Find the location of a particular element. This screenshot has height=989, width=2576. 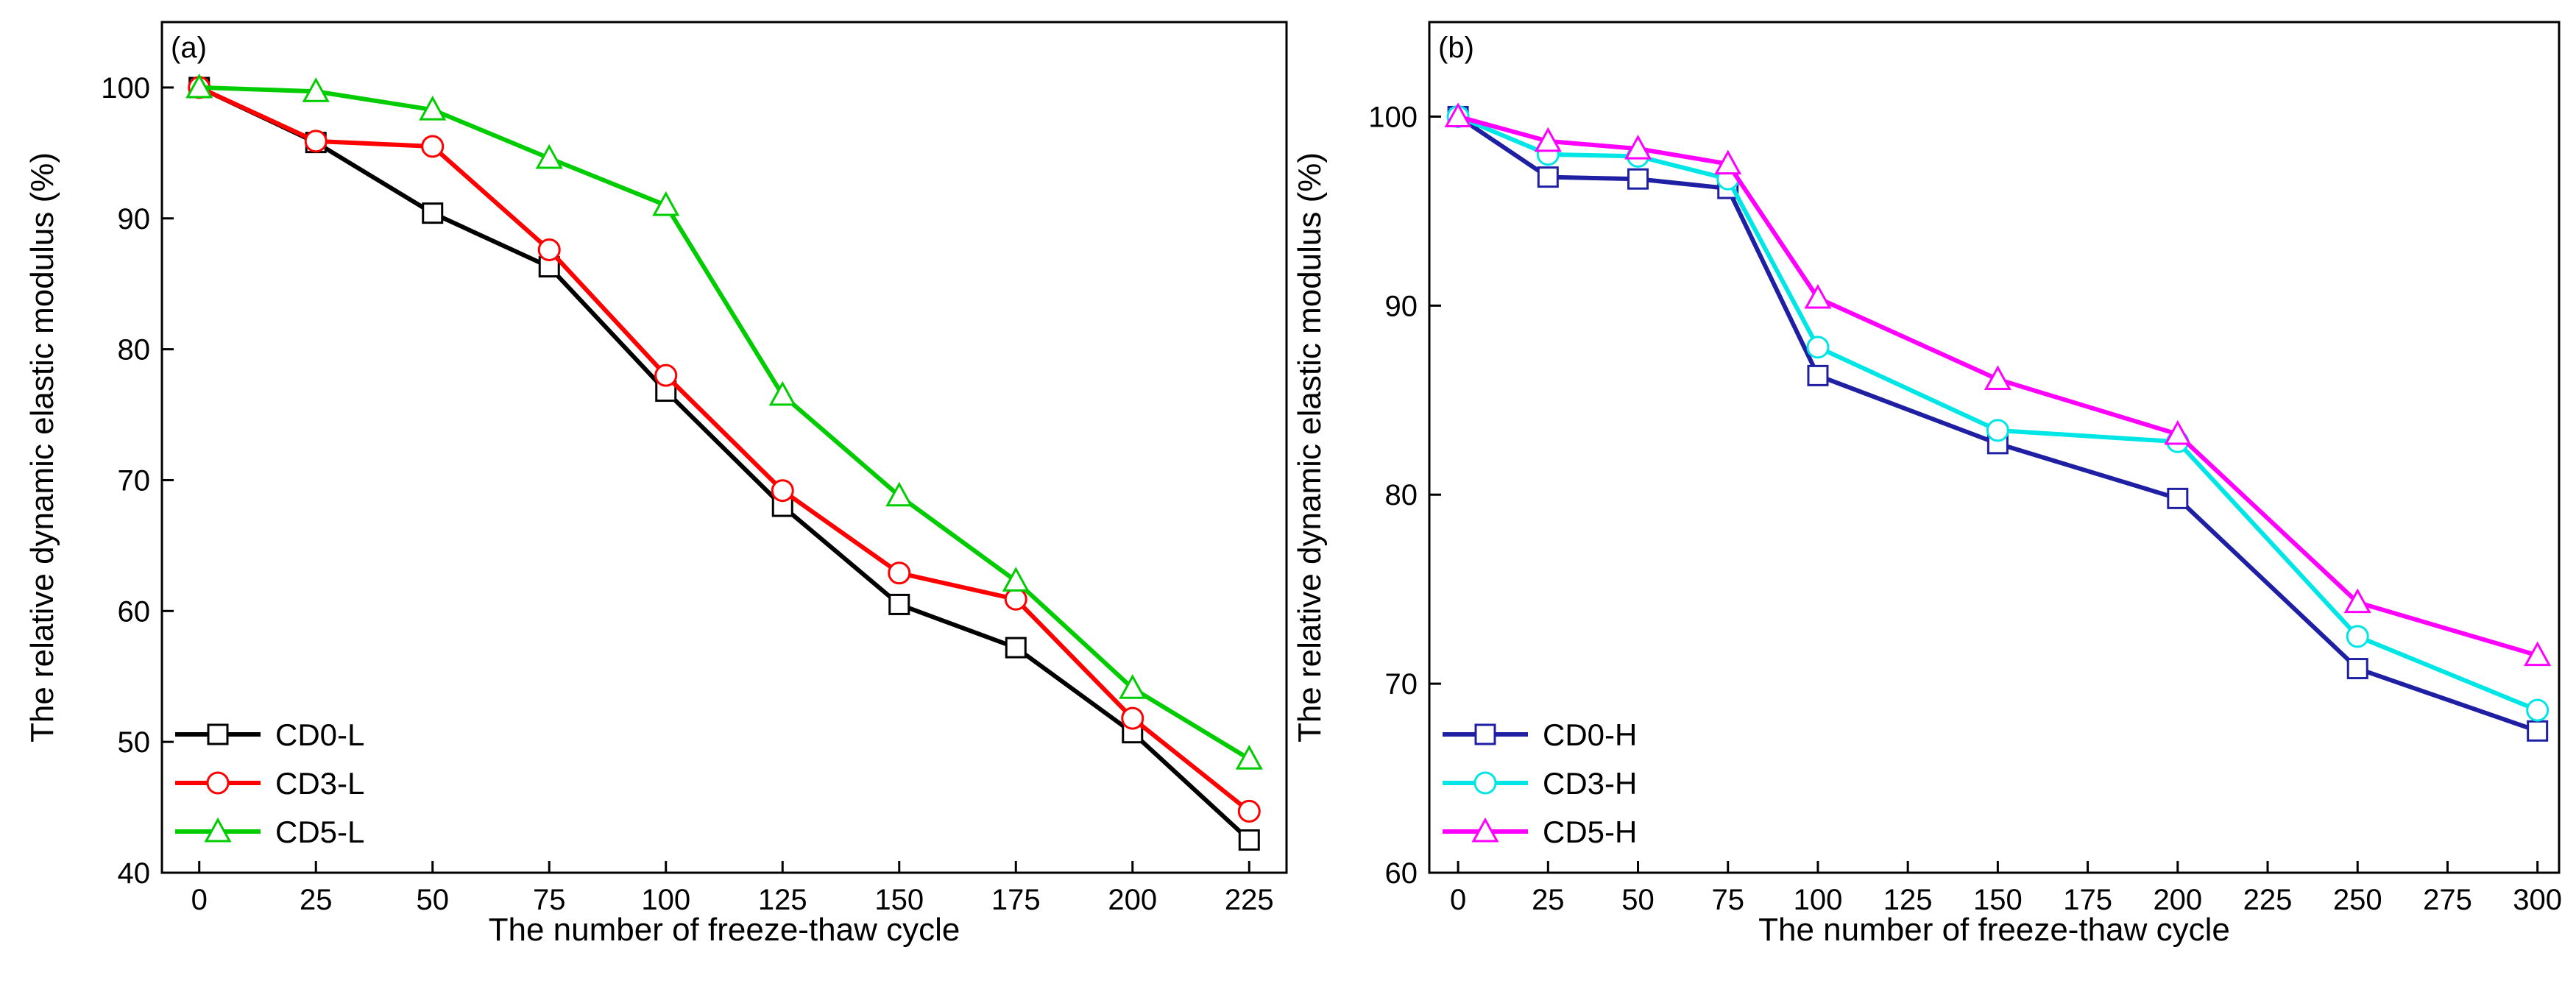

legend-entry-cd0-l: CD0-L is located at coordinates (269, 734).